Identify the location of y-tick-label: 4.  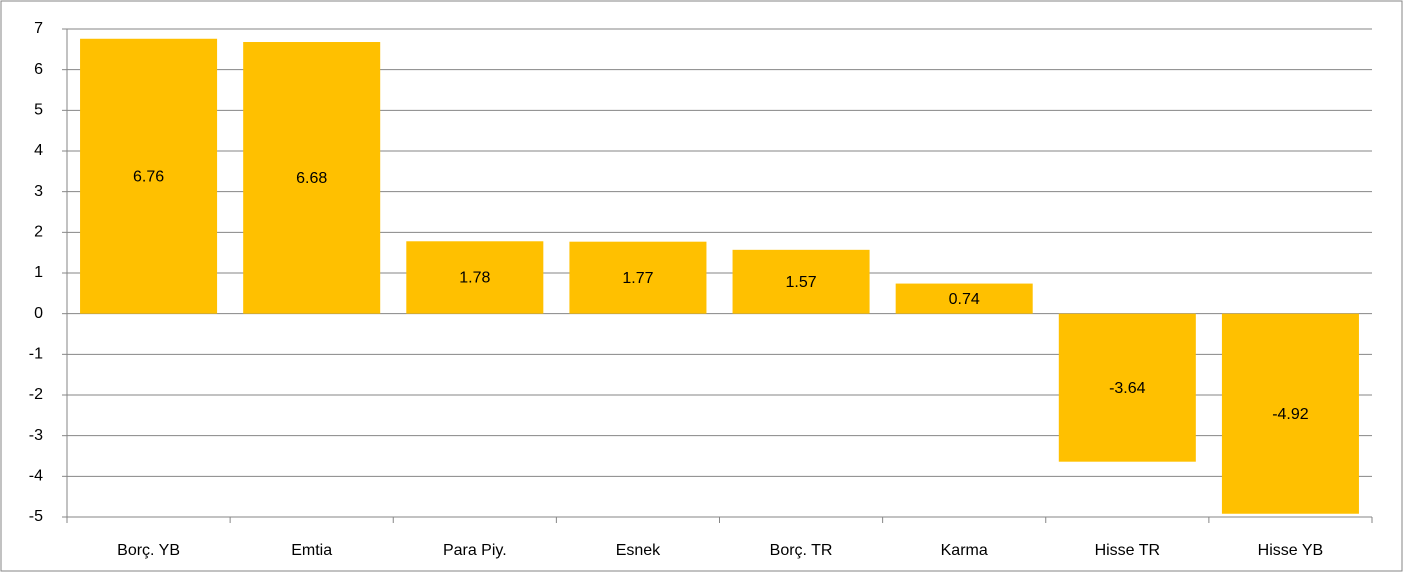
(38, 150).